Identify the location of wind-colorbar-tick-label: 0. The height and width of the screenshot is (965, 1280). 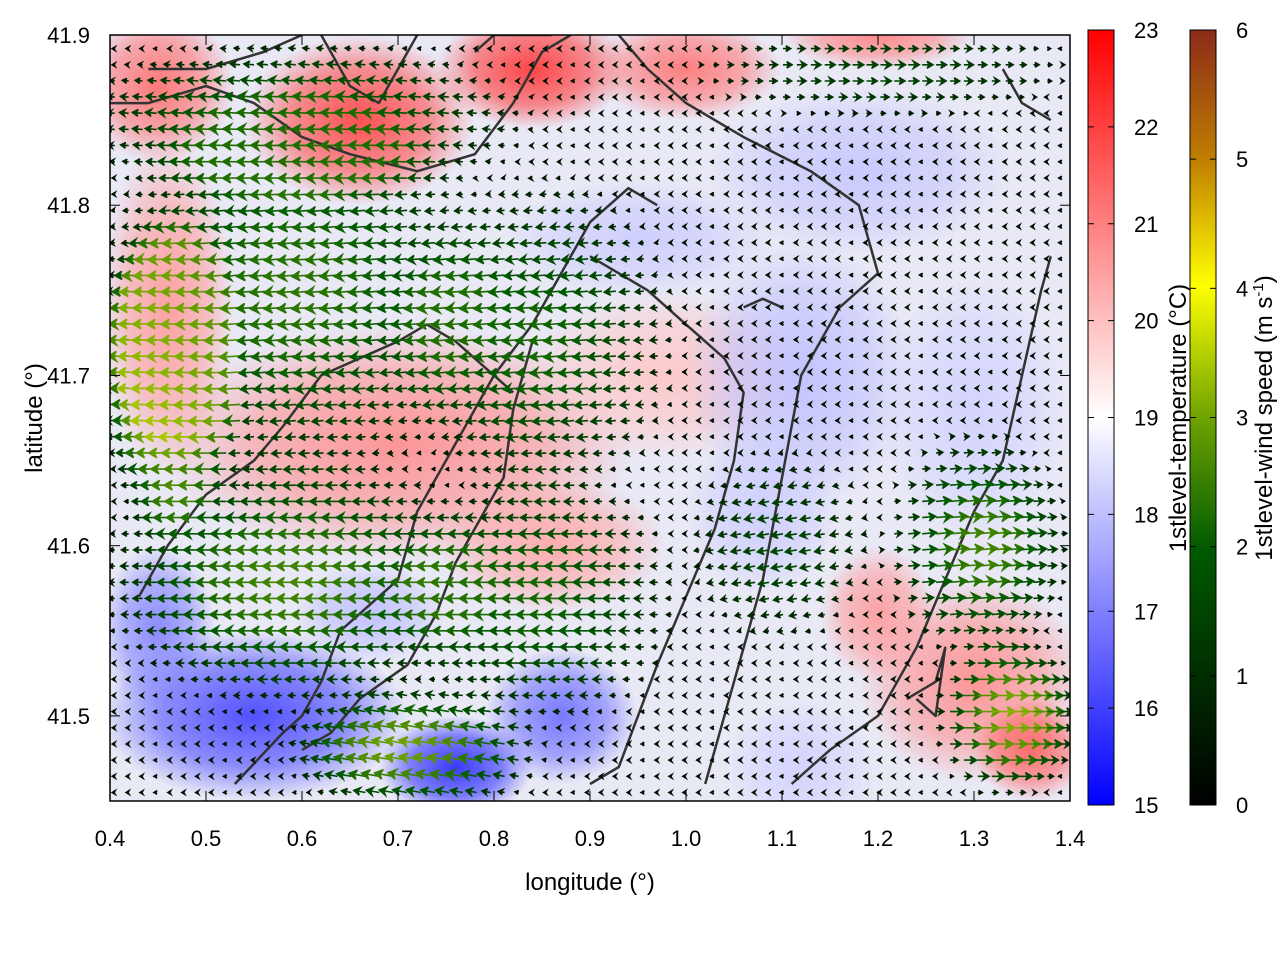
(1242, 805).